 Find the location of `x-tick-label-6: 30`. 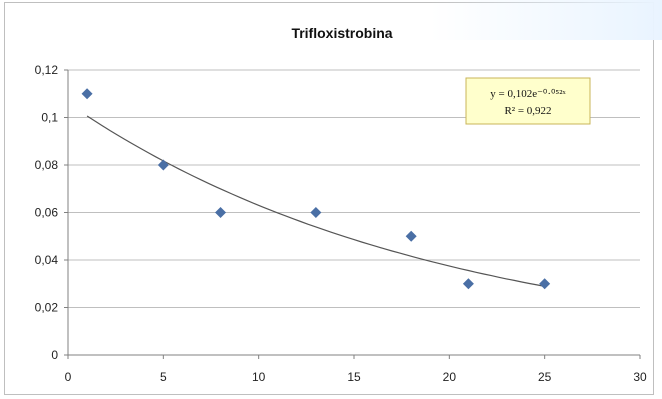

x-tick-label-6: 30 is located at coordinates (640, 377).